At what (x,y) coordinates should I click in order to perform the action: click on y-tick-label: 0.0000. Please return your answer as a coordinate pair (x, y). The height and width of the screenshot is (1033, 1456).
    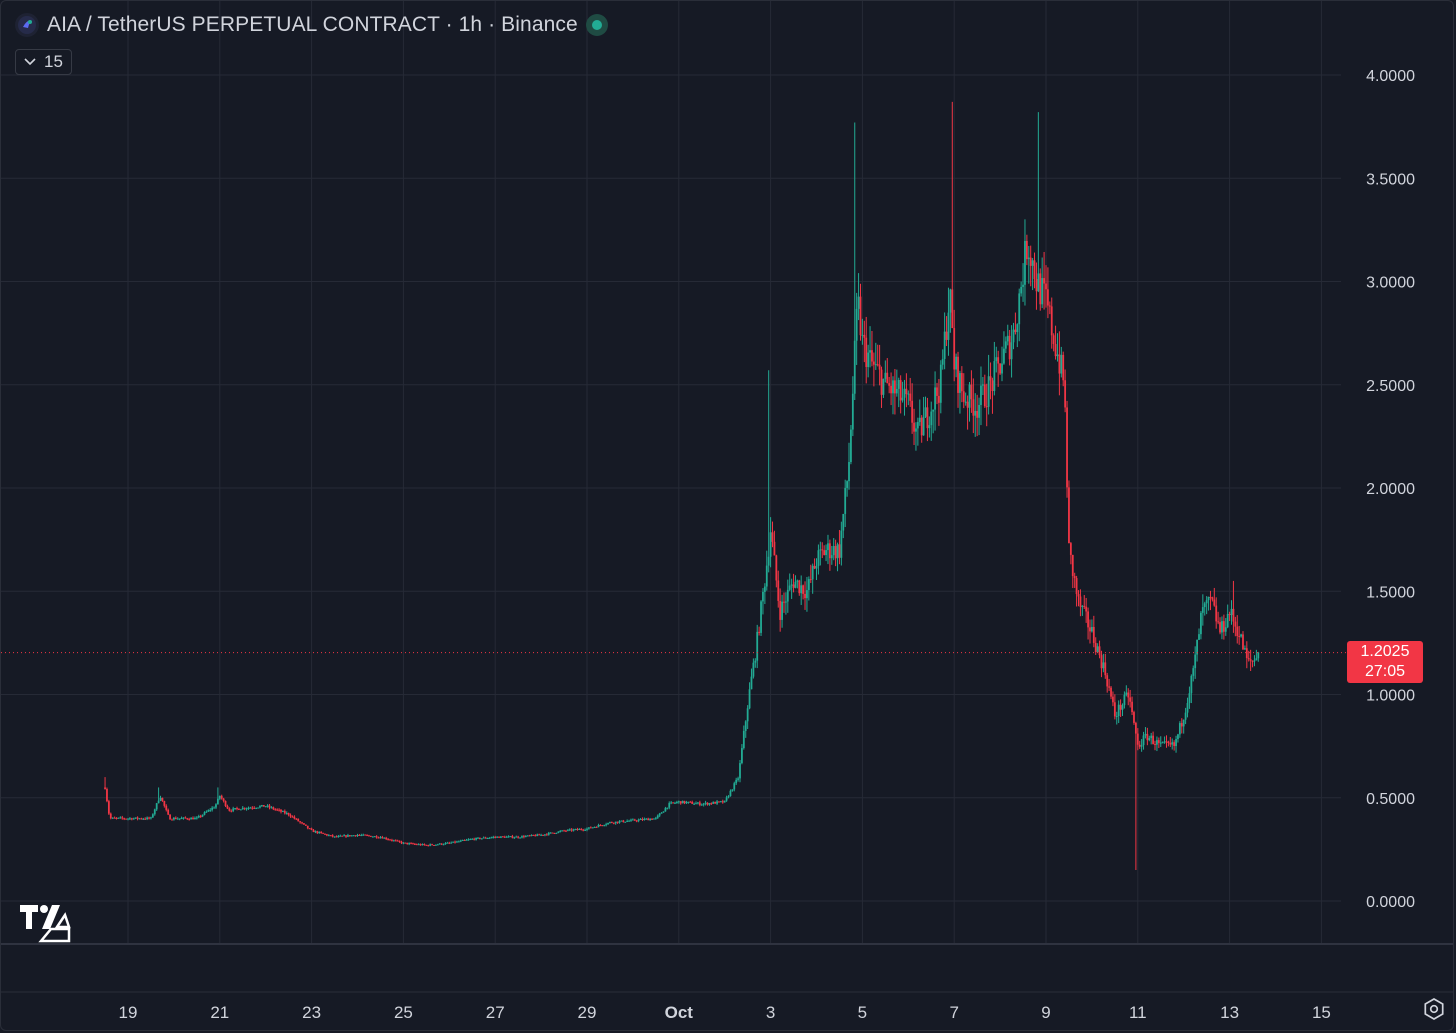
    Looking at the image, I should click on (1390, 902).